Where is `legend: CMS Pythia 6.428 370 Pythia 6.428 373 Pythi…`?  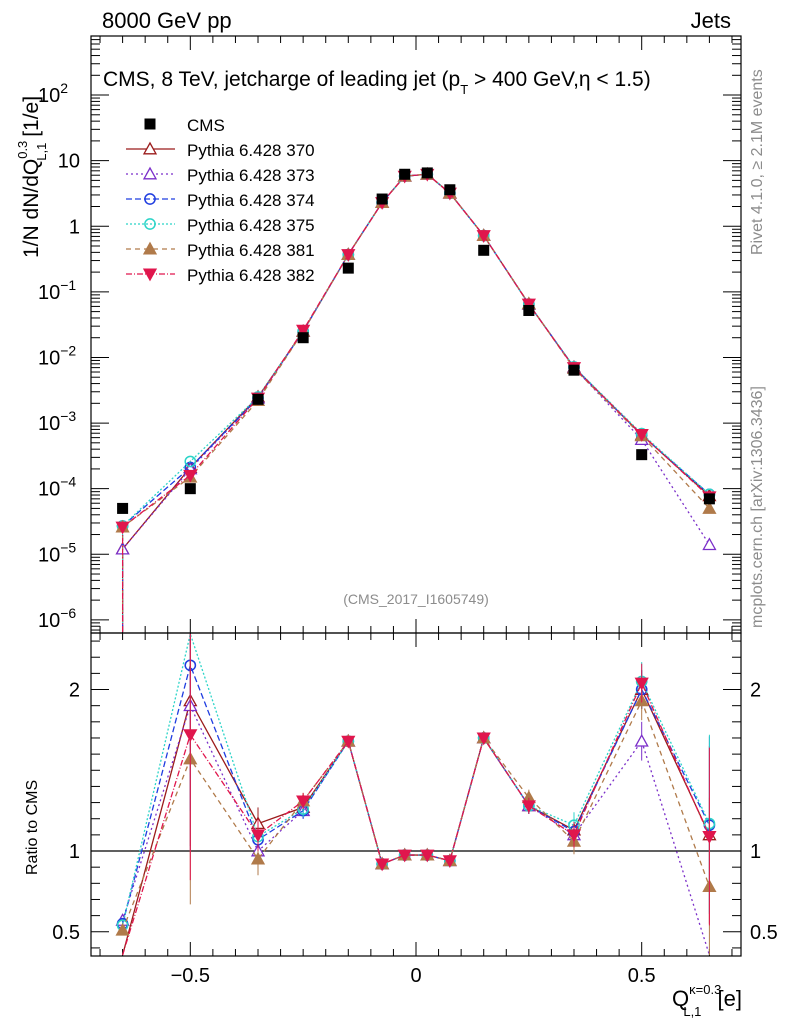 legend: CMS Pythia 6.428 370 Pythia 6.428 373 Pythi… is located at coordinates (220, 200).